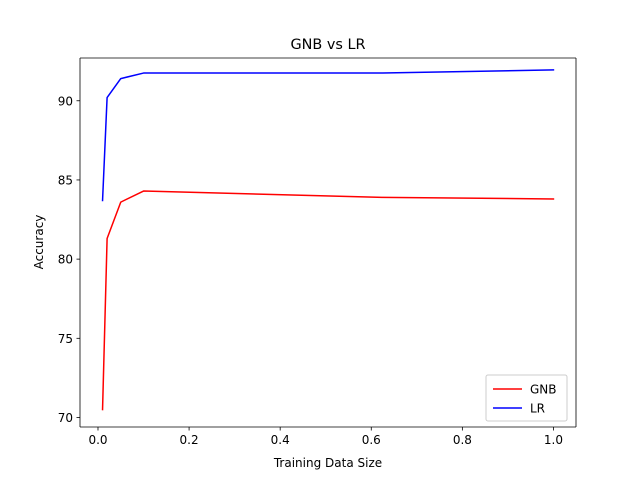 The width and height of the screenshot is (640, 480). What do you see at coordinates (537, 409) in the screenshot?
I see `legend-label-lr: LR` at bounding box center [537, 409].